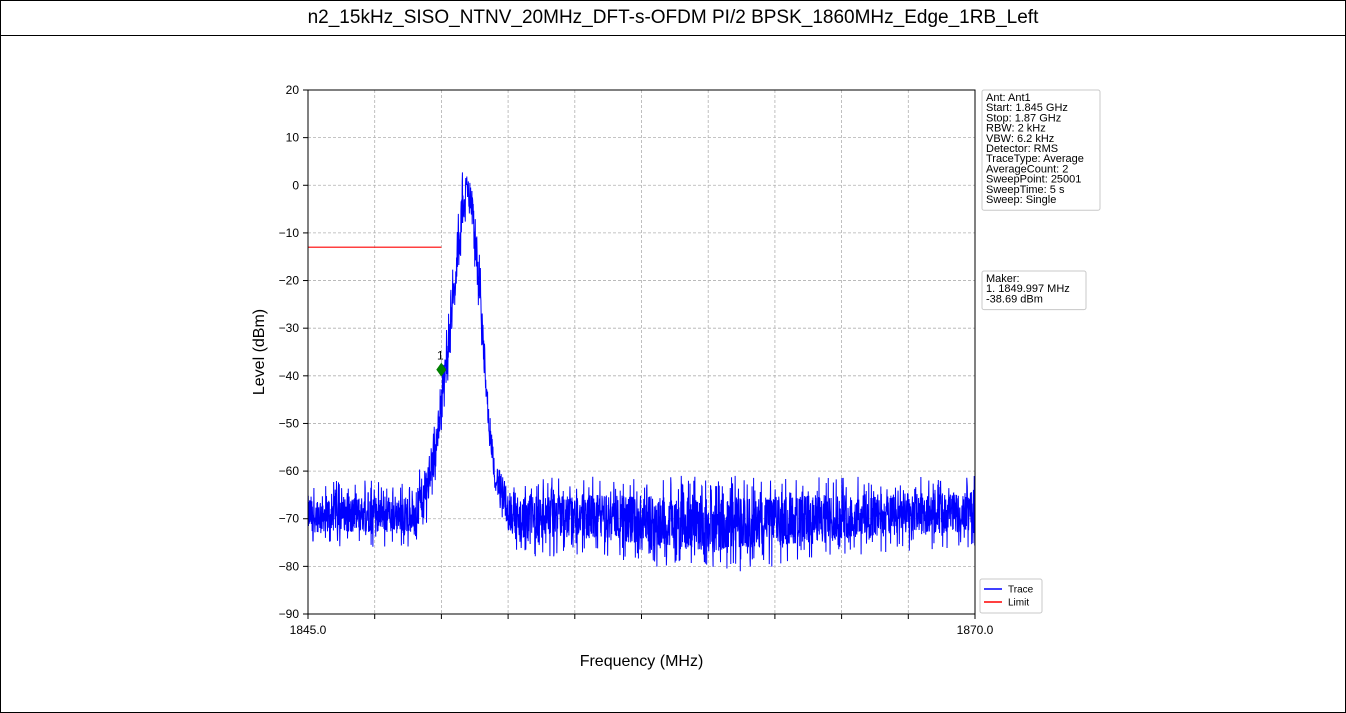 This screenshot has height=713, width=1346. What do you see at coordinates (1008, 98) in the screenshot?
I see `info-line: Ant: Ant1` at bounding box center [1008, 98].